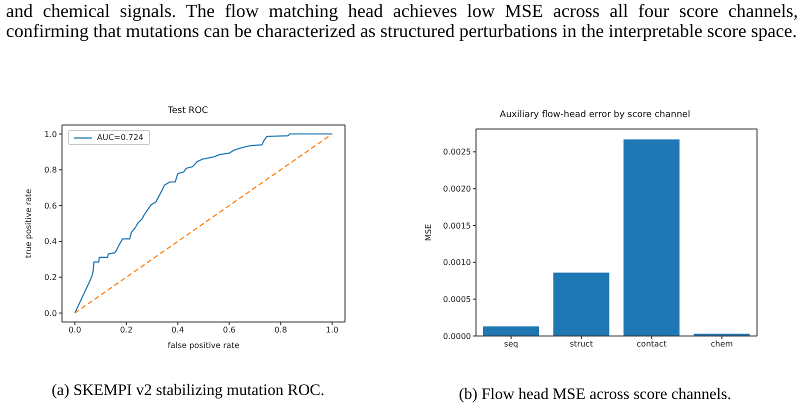 This screenshot has width=806, height=410. I want to click on y-tick-label: 0.0015, so click(457, 225).